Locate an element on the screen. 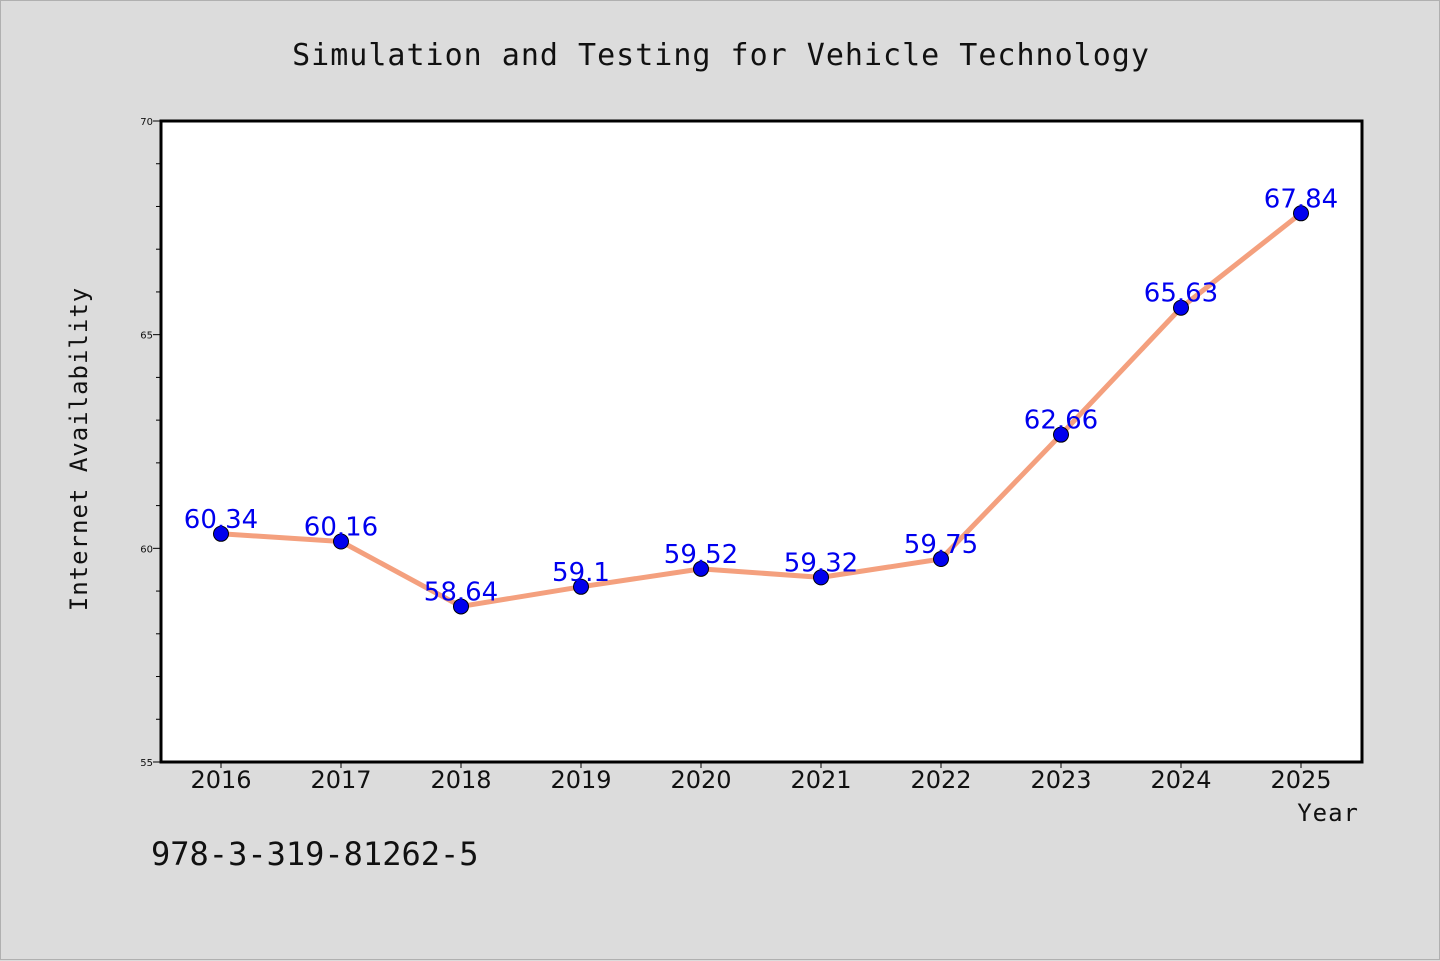 The image size is (1440, 961). data-label: 60.16 is located at coordinates (341, 527).